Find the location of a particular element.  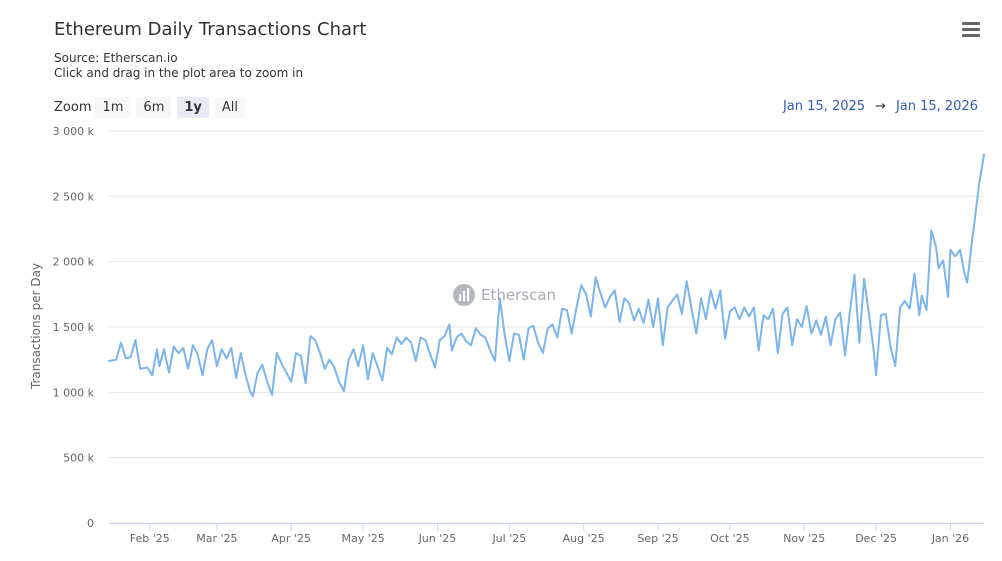

zoom-6m-button: 6m is located at coordinates (154, 107).